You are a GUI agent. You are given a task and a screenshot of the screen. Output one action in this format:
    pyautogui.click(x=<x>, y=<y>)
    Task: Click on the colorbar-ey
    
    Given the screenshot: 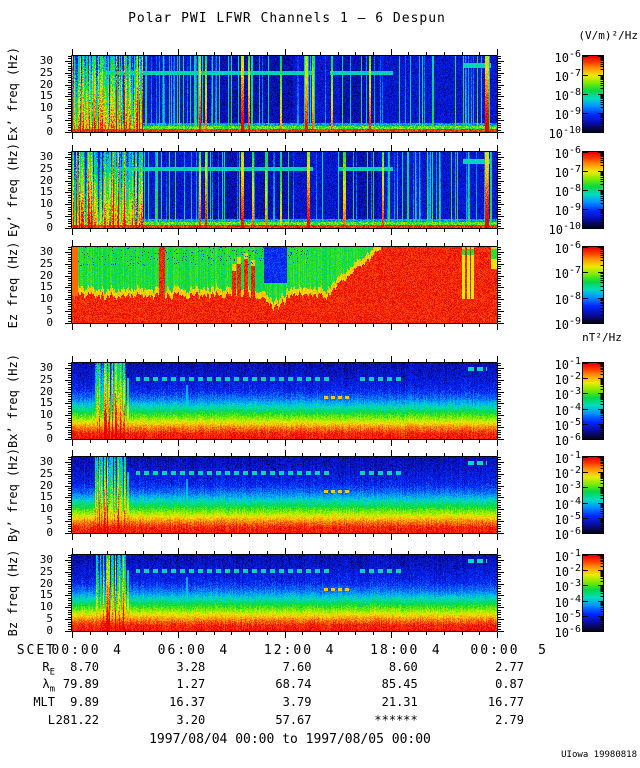 What is the action you would take?
    pyautogui.click(x=593, y=190)
    